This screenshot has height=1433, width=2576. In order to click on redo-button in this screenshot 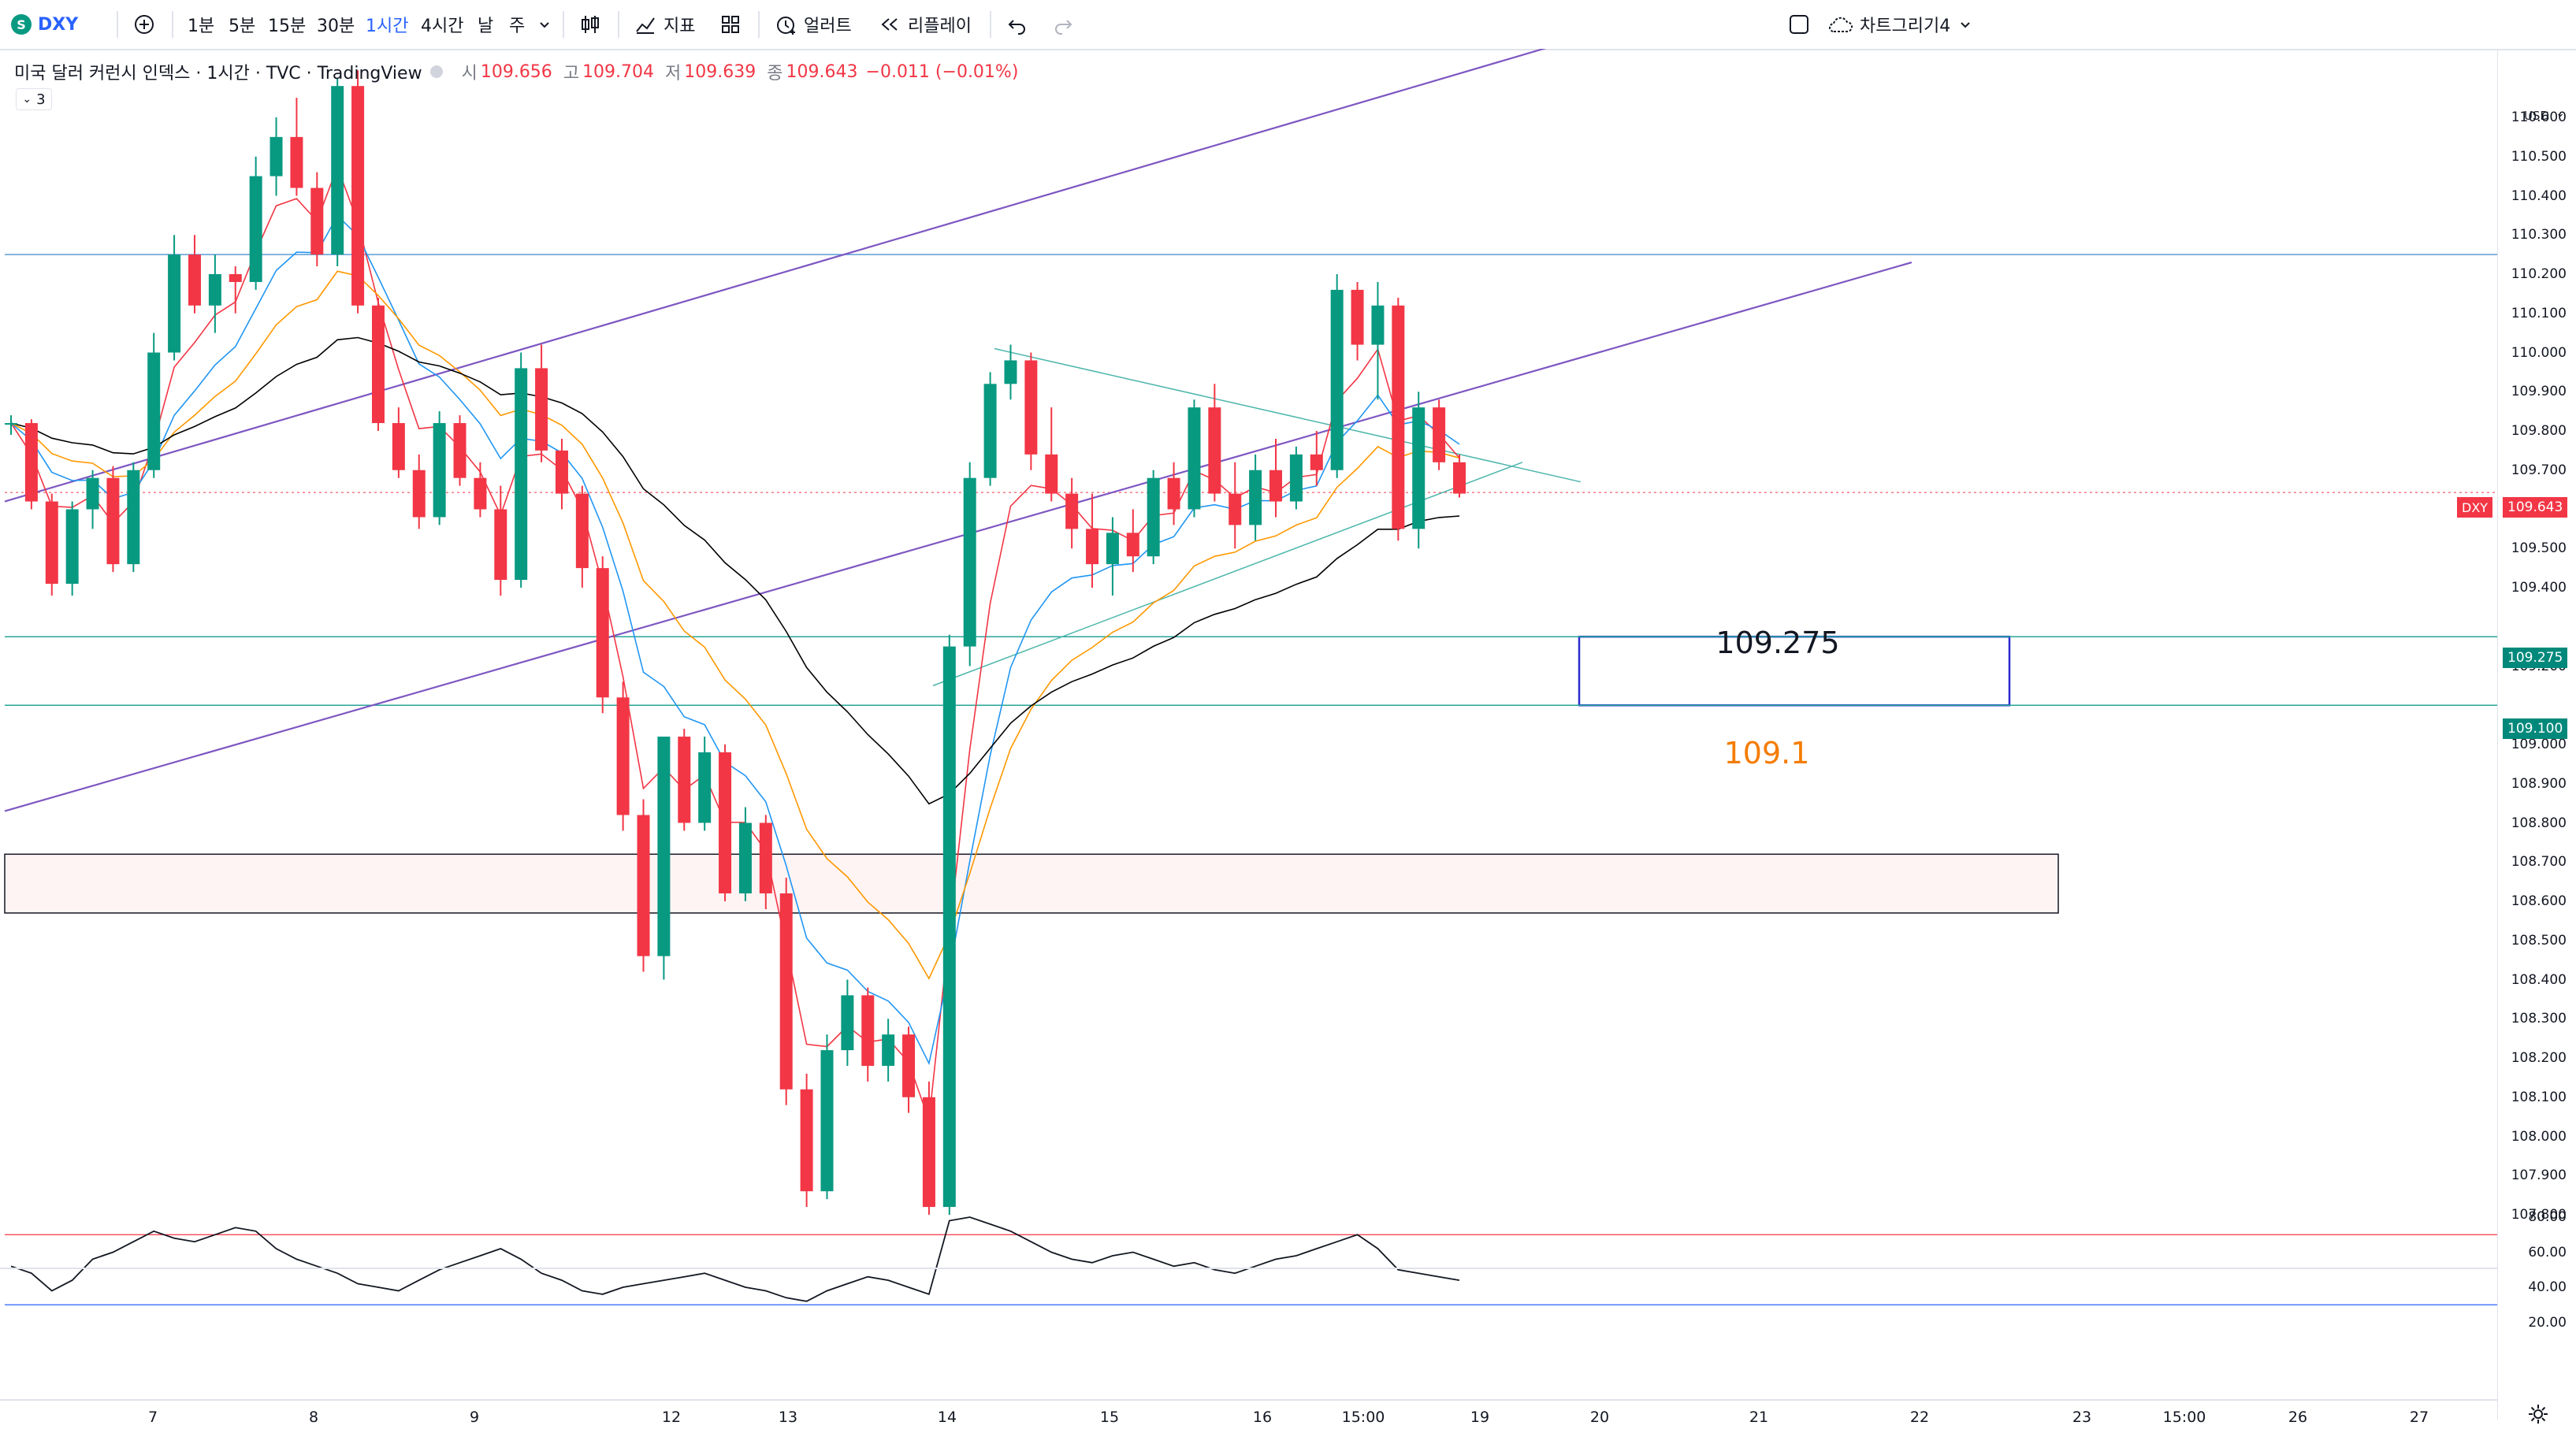, I will do `click(1063, 24)`.